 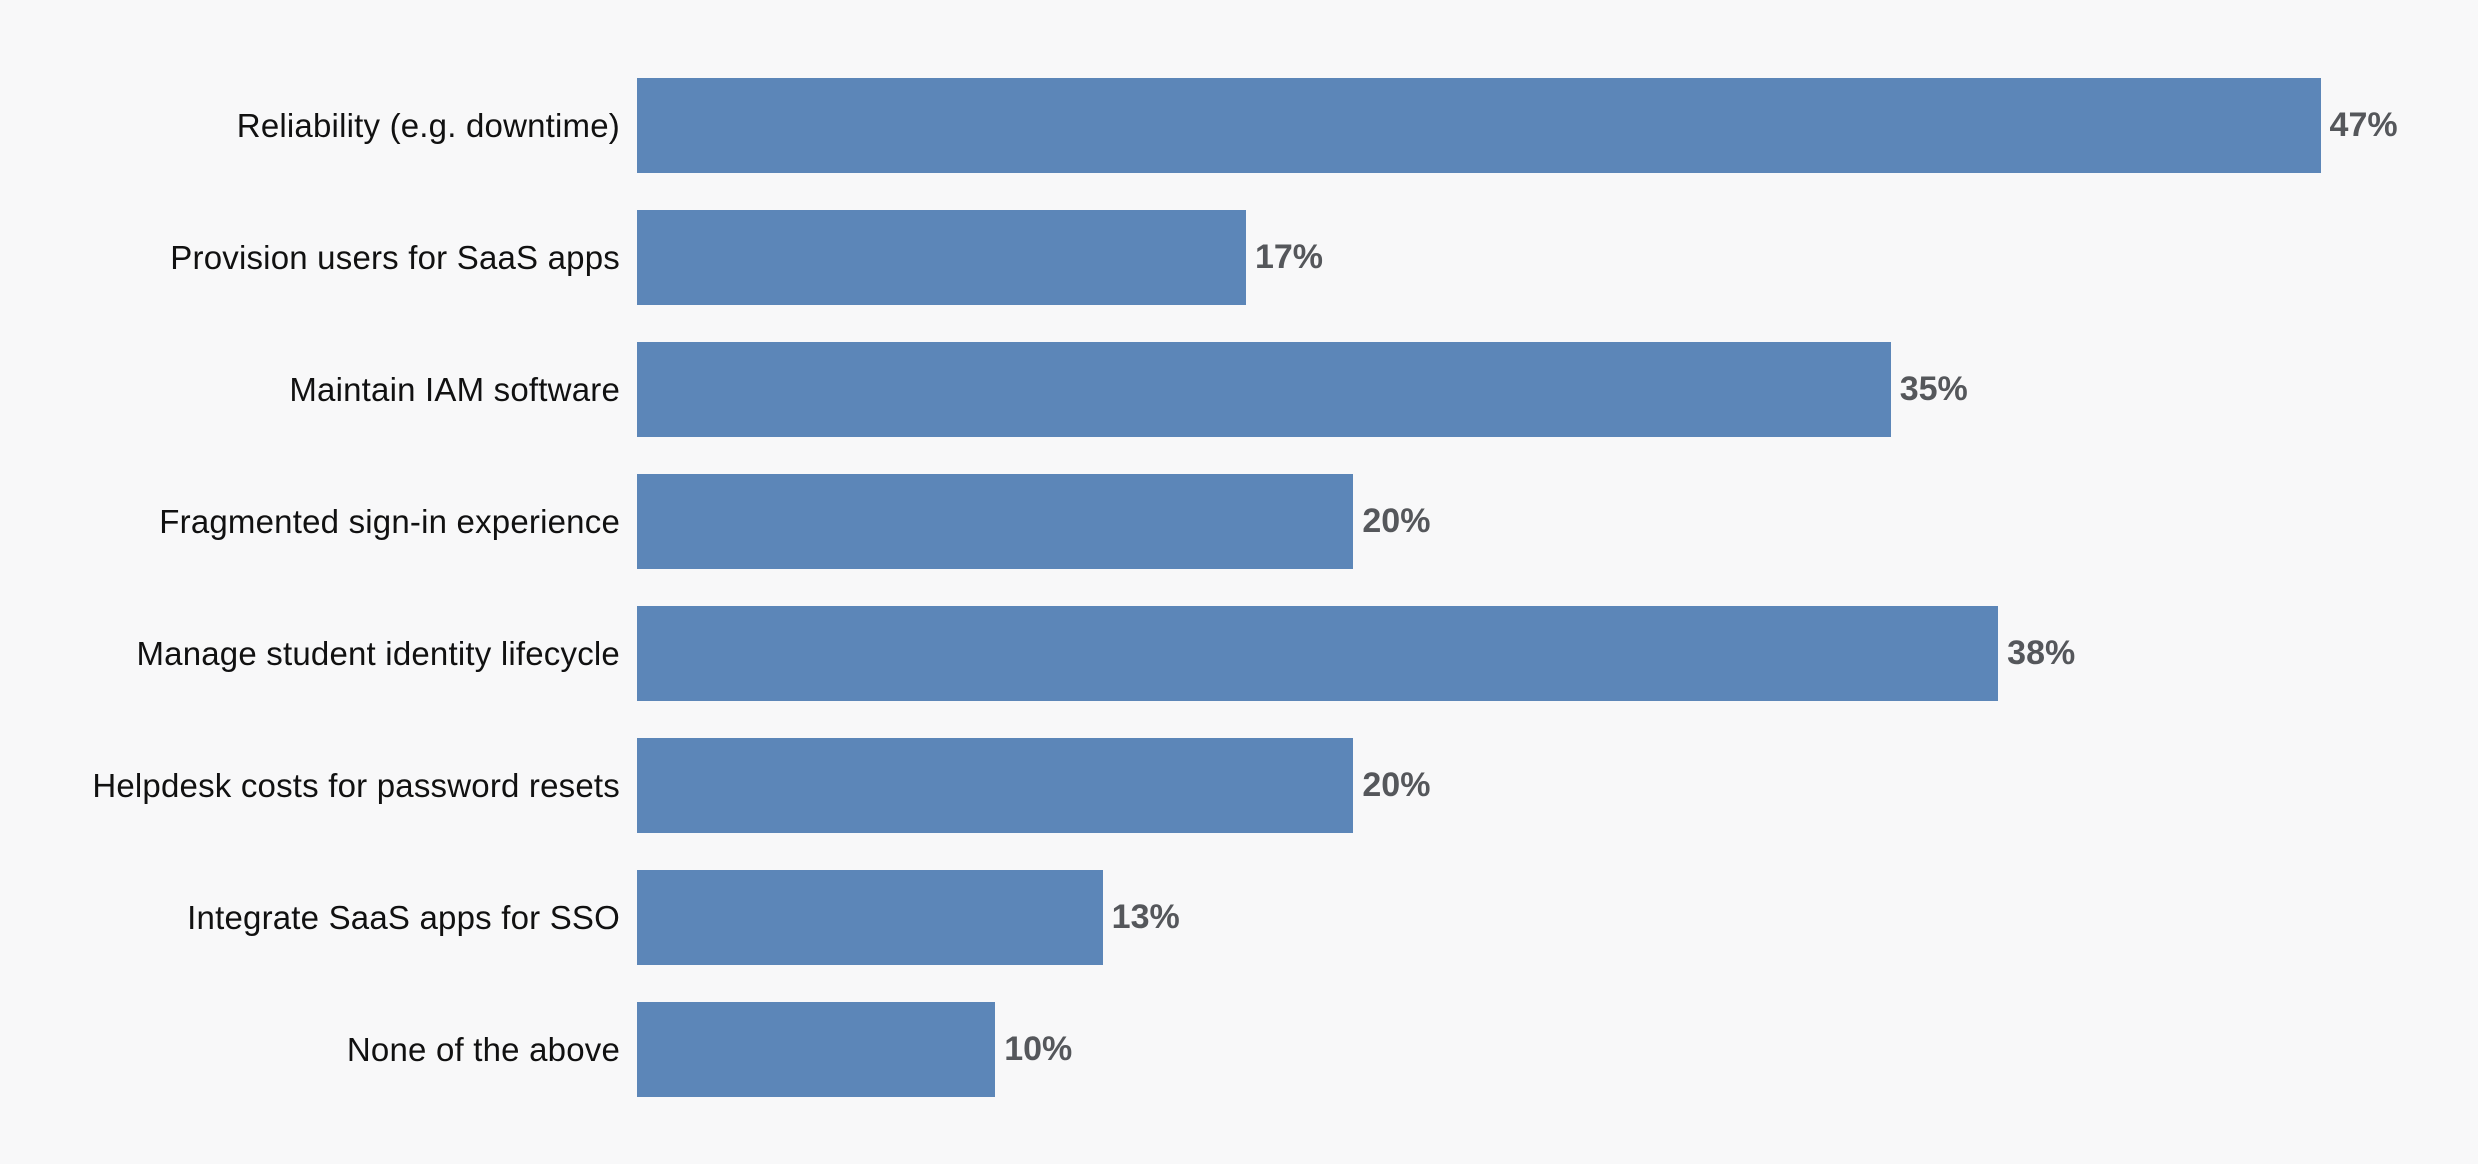 I want to click on value-label: 47%, so click(x=2363, y=125).